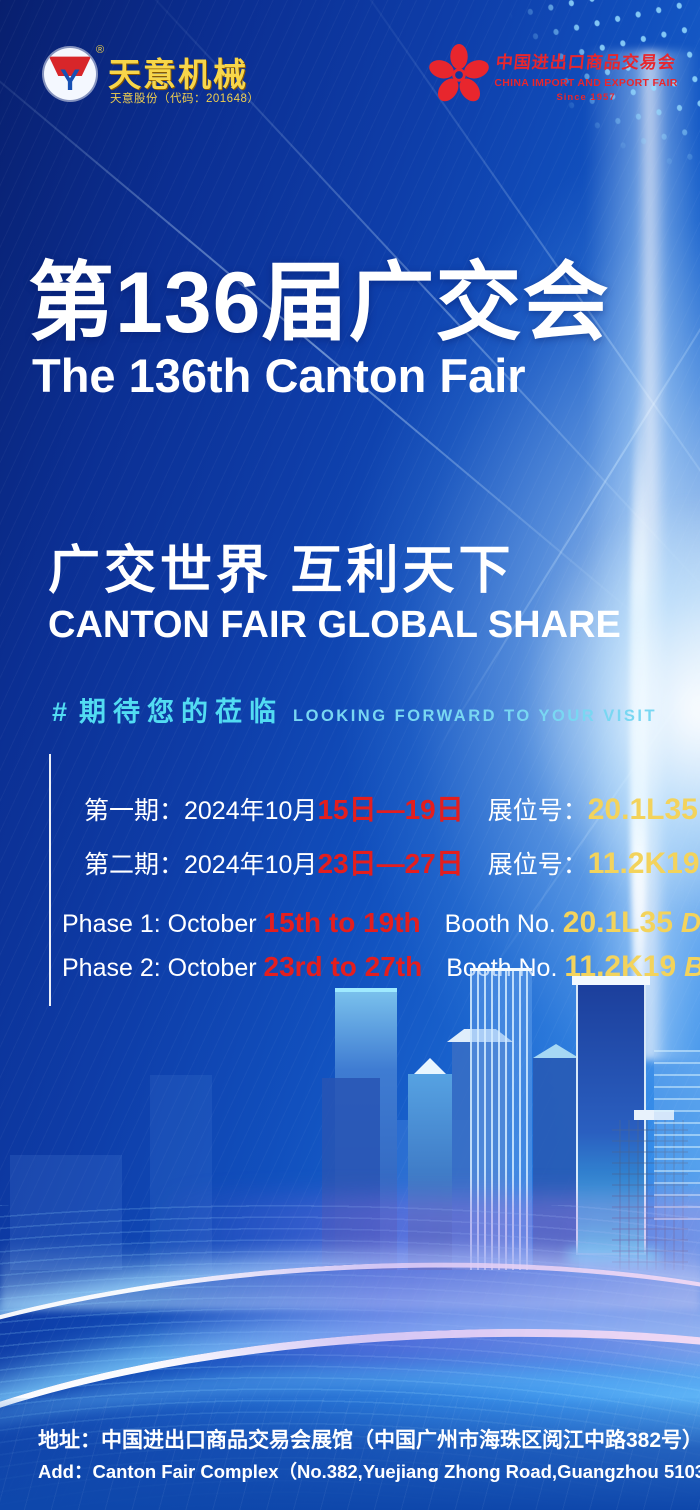  Describe the element at coordinates (50, 880) in the screenshot. I see `schedule-divider-line` at that location.